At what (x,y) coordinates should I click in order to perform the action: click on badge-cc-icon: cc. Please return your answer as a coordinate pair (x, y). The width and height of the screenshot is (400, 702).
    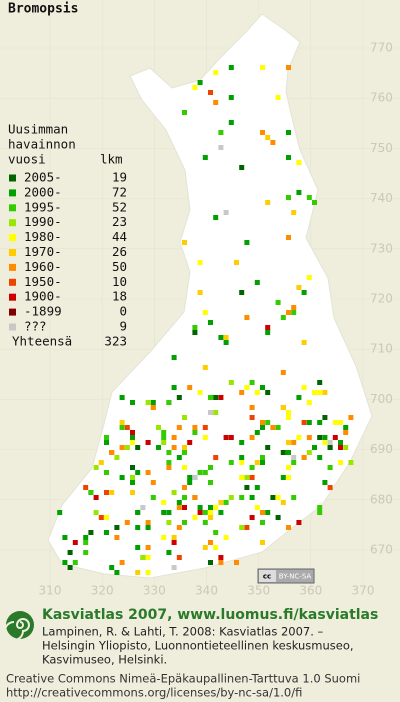
    Looking at the image, I should click on (267, 577).